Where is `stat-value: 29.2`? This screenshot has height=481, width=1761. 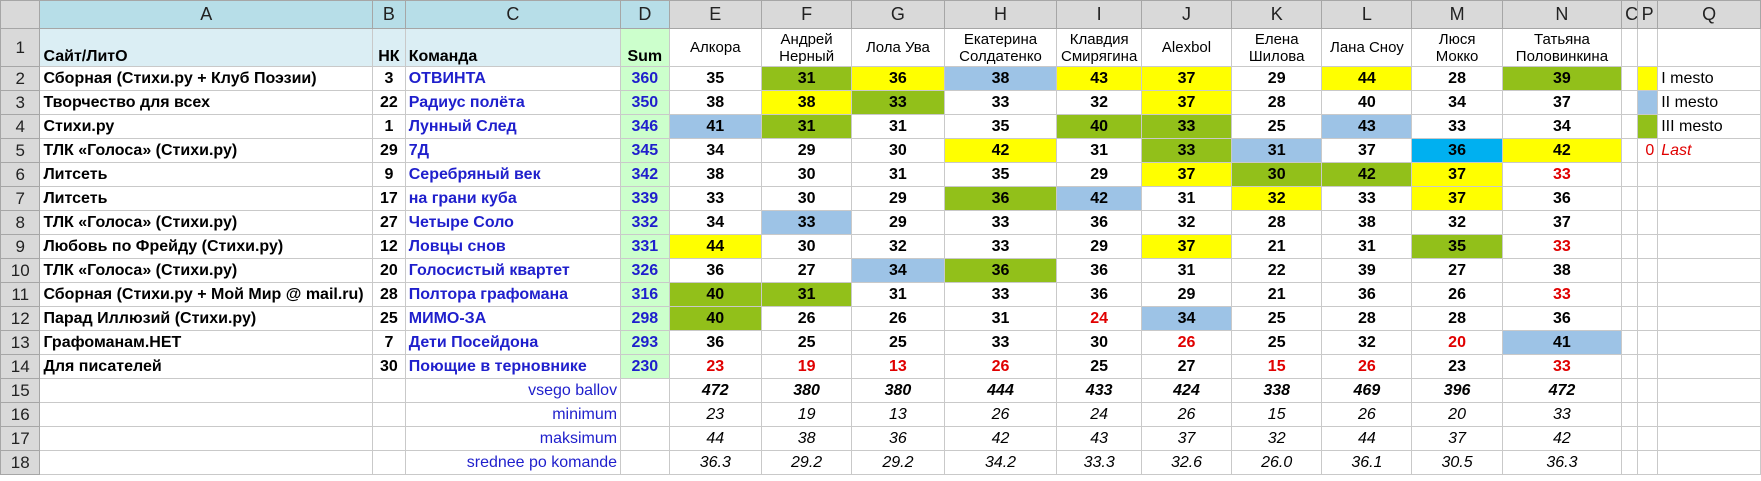
stat-value: 29.2 is located at coordinates (806, 462).